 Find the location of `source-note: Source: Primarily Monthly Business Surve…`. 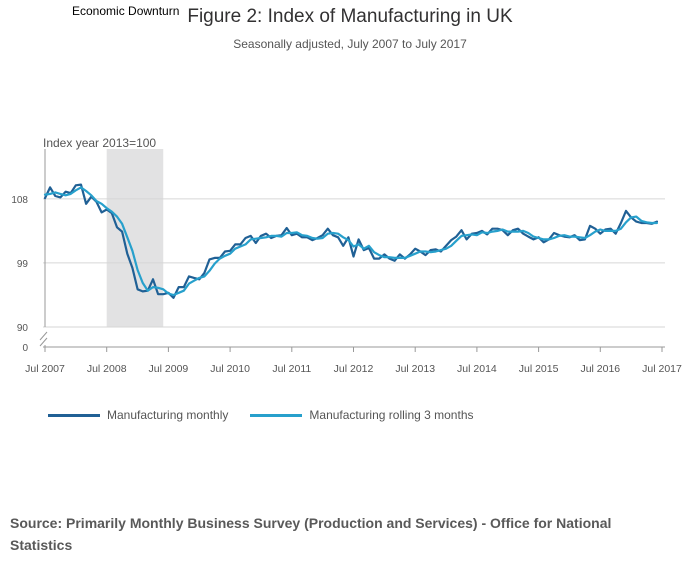

source-note: Source: Primarily Monthly Business Surve… is located at coordinates (311, 534).